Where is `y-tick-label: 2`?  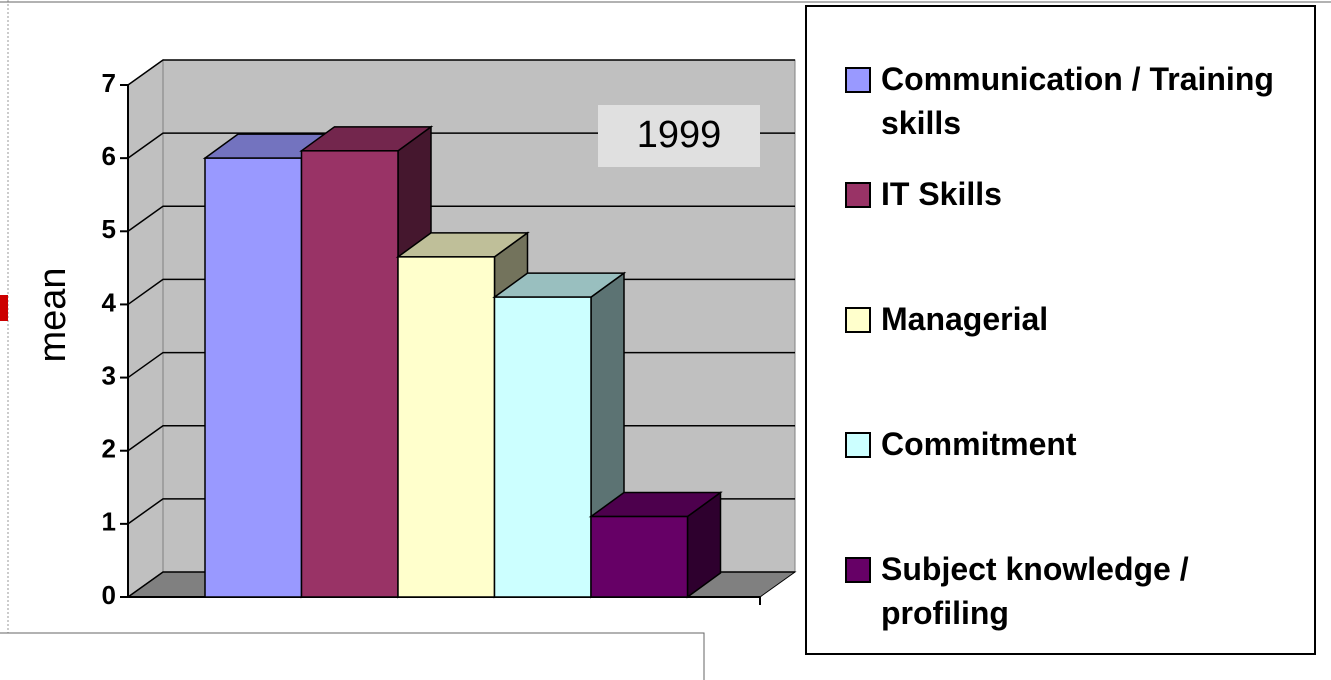
y-tick-label: 2 is located at coordinates (109, 449).